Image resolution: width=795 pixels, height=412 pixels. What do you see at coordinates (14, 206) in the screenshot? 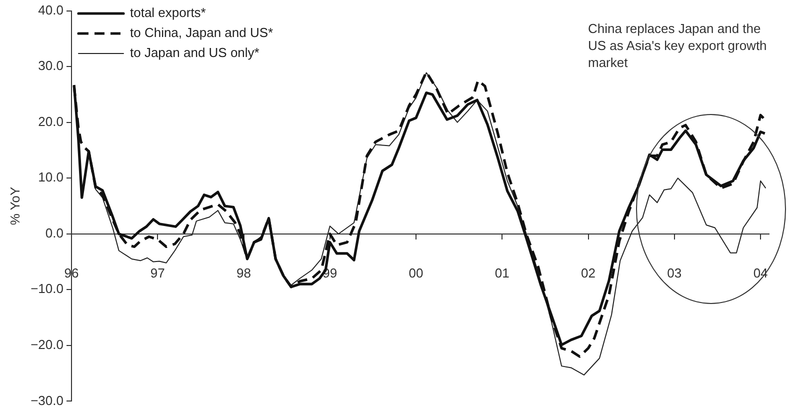
I see `y-axis-title: % YoY` at bounding box center [14, 206].